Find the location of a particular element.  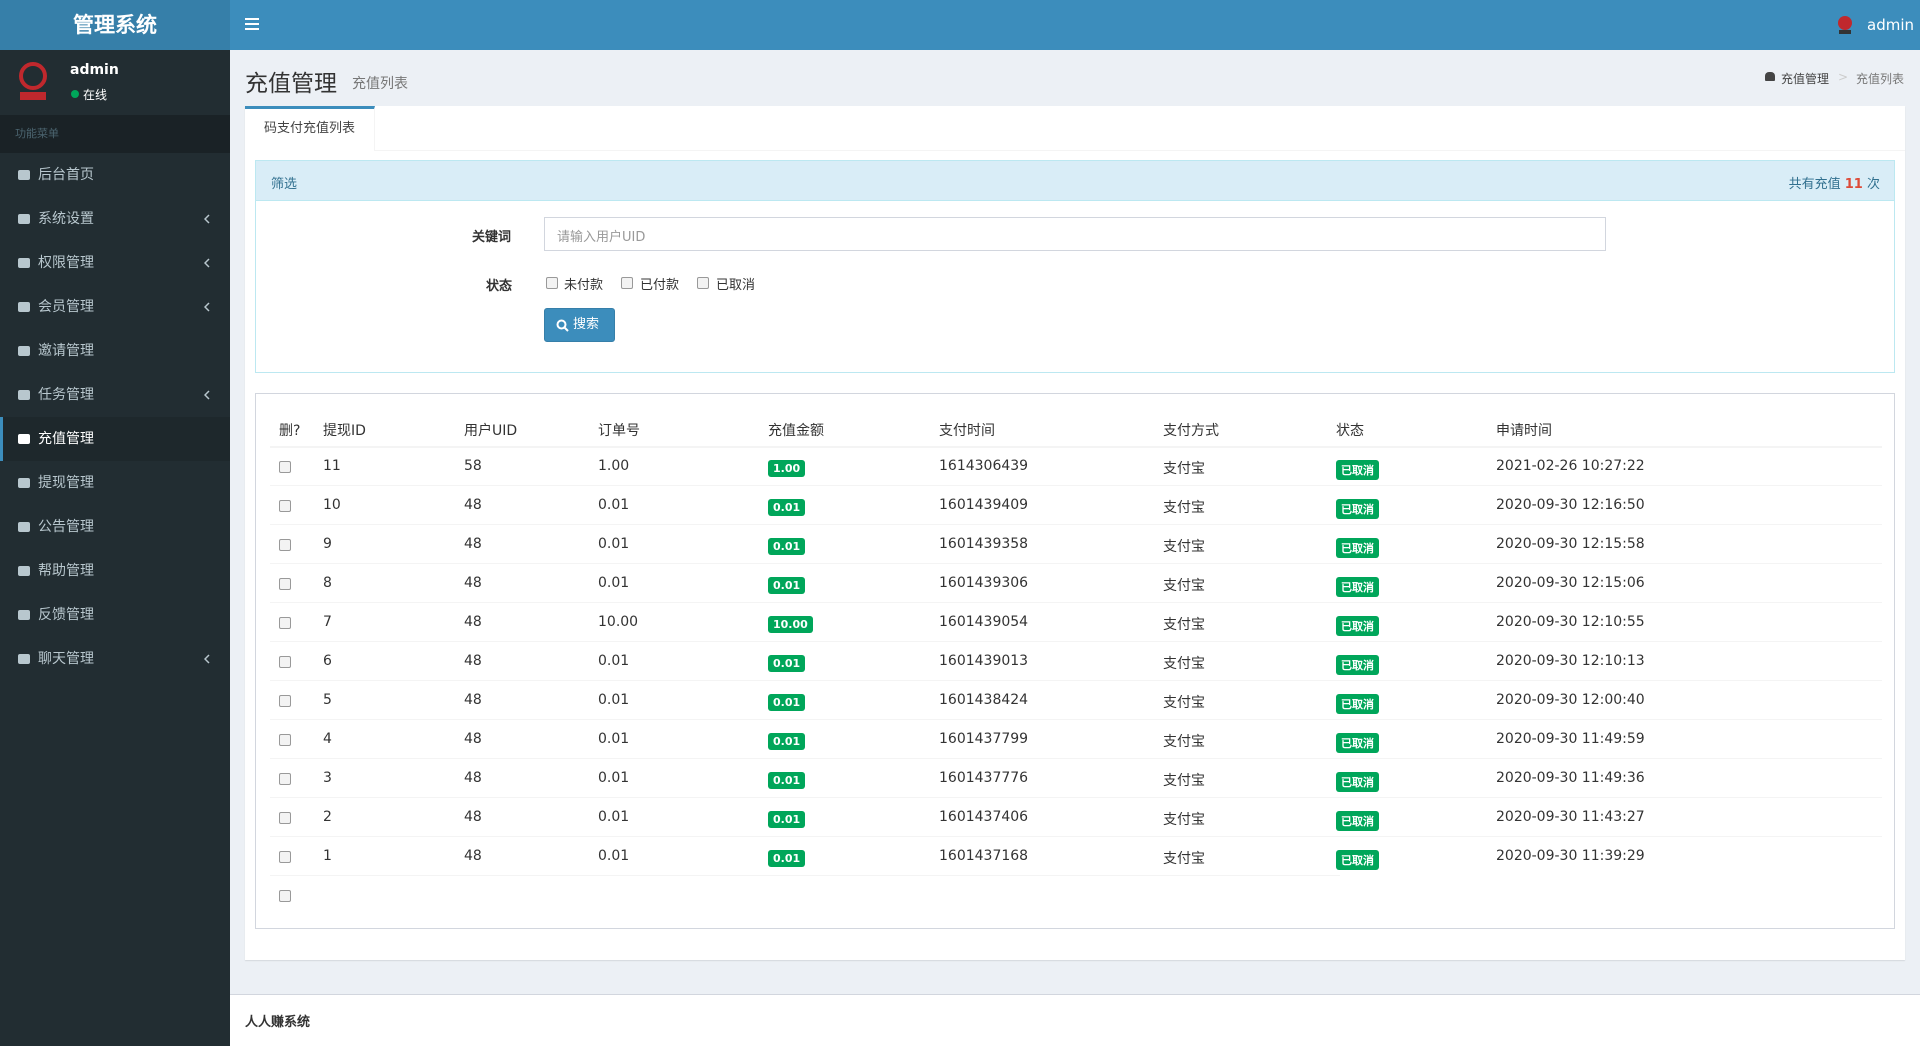

menu-item: 反馈管理 is located at coordinates (115, 615).